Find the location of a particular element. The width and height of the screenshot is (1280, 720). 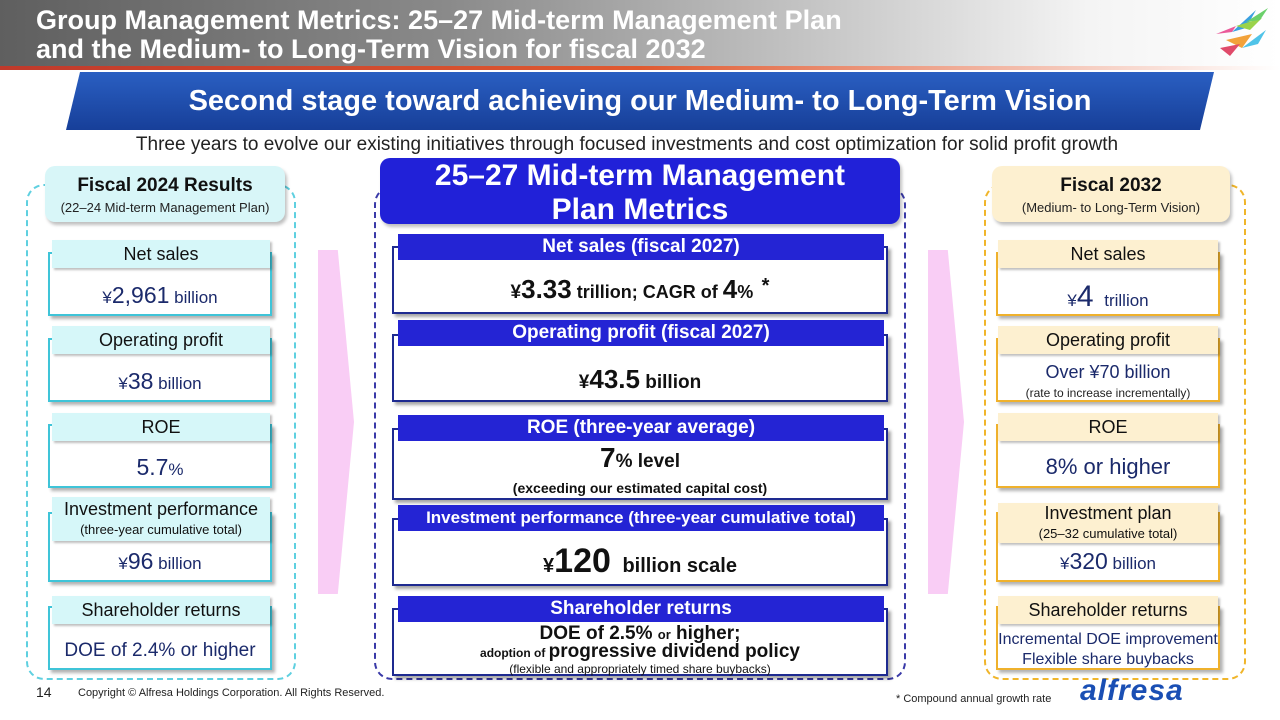

left-shareholder-label: Shareholder returns is located at coordinates (161, 610).